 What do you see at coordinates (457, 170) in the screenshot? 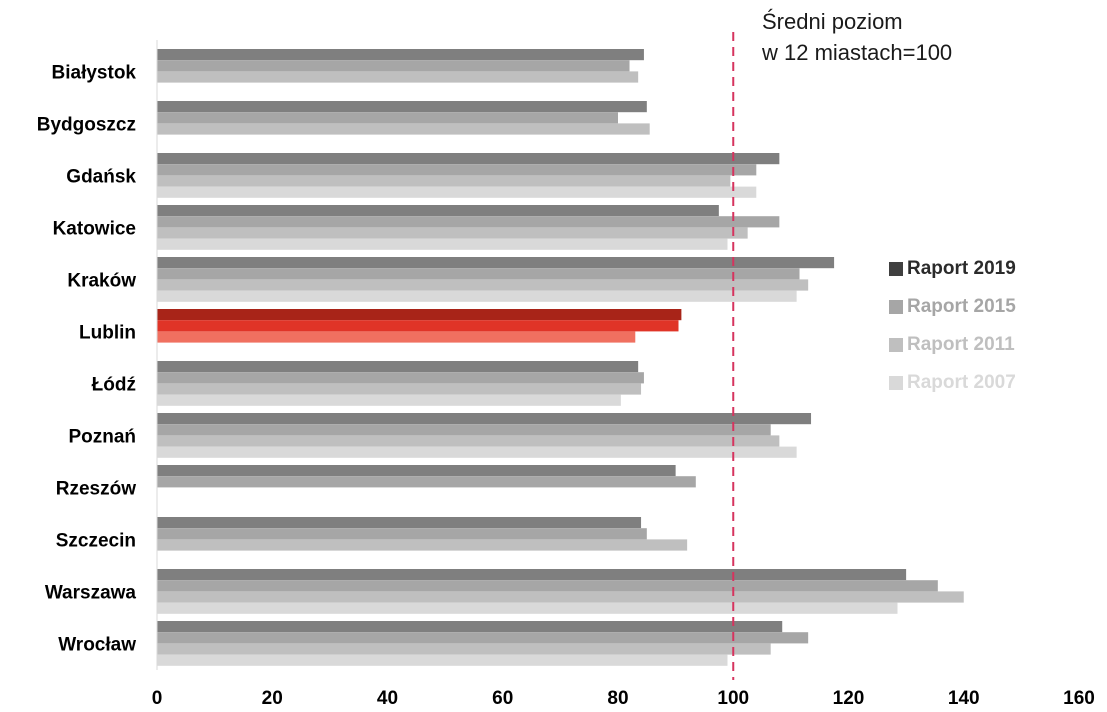
I see `bar-gdansk-raport-2015` at bounding box center [457, 170].